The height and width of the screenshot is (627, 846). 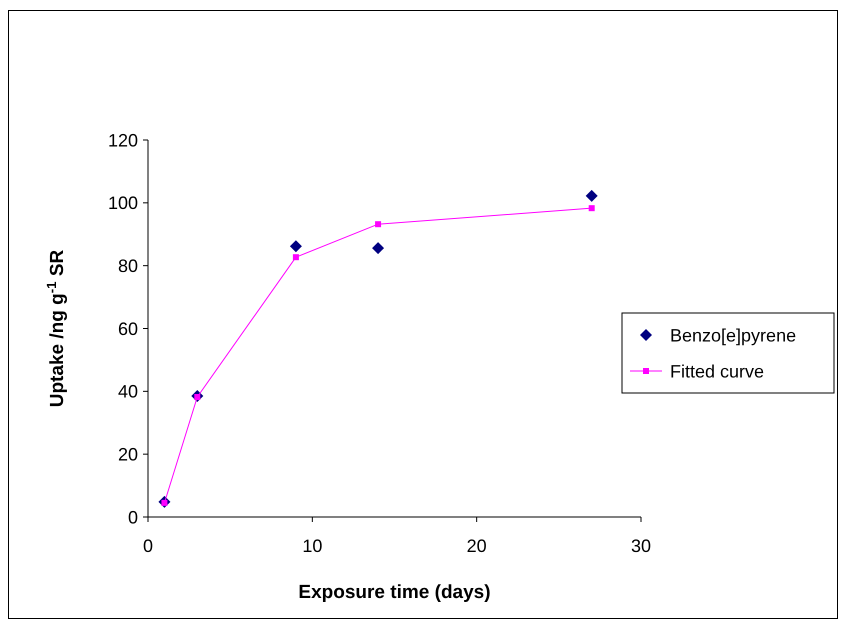 What do you see at coordinates (128, 454) in the screenshot?
I see `y-tick-label: 20` at bounding box center [128, 454].